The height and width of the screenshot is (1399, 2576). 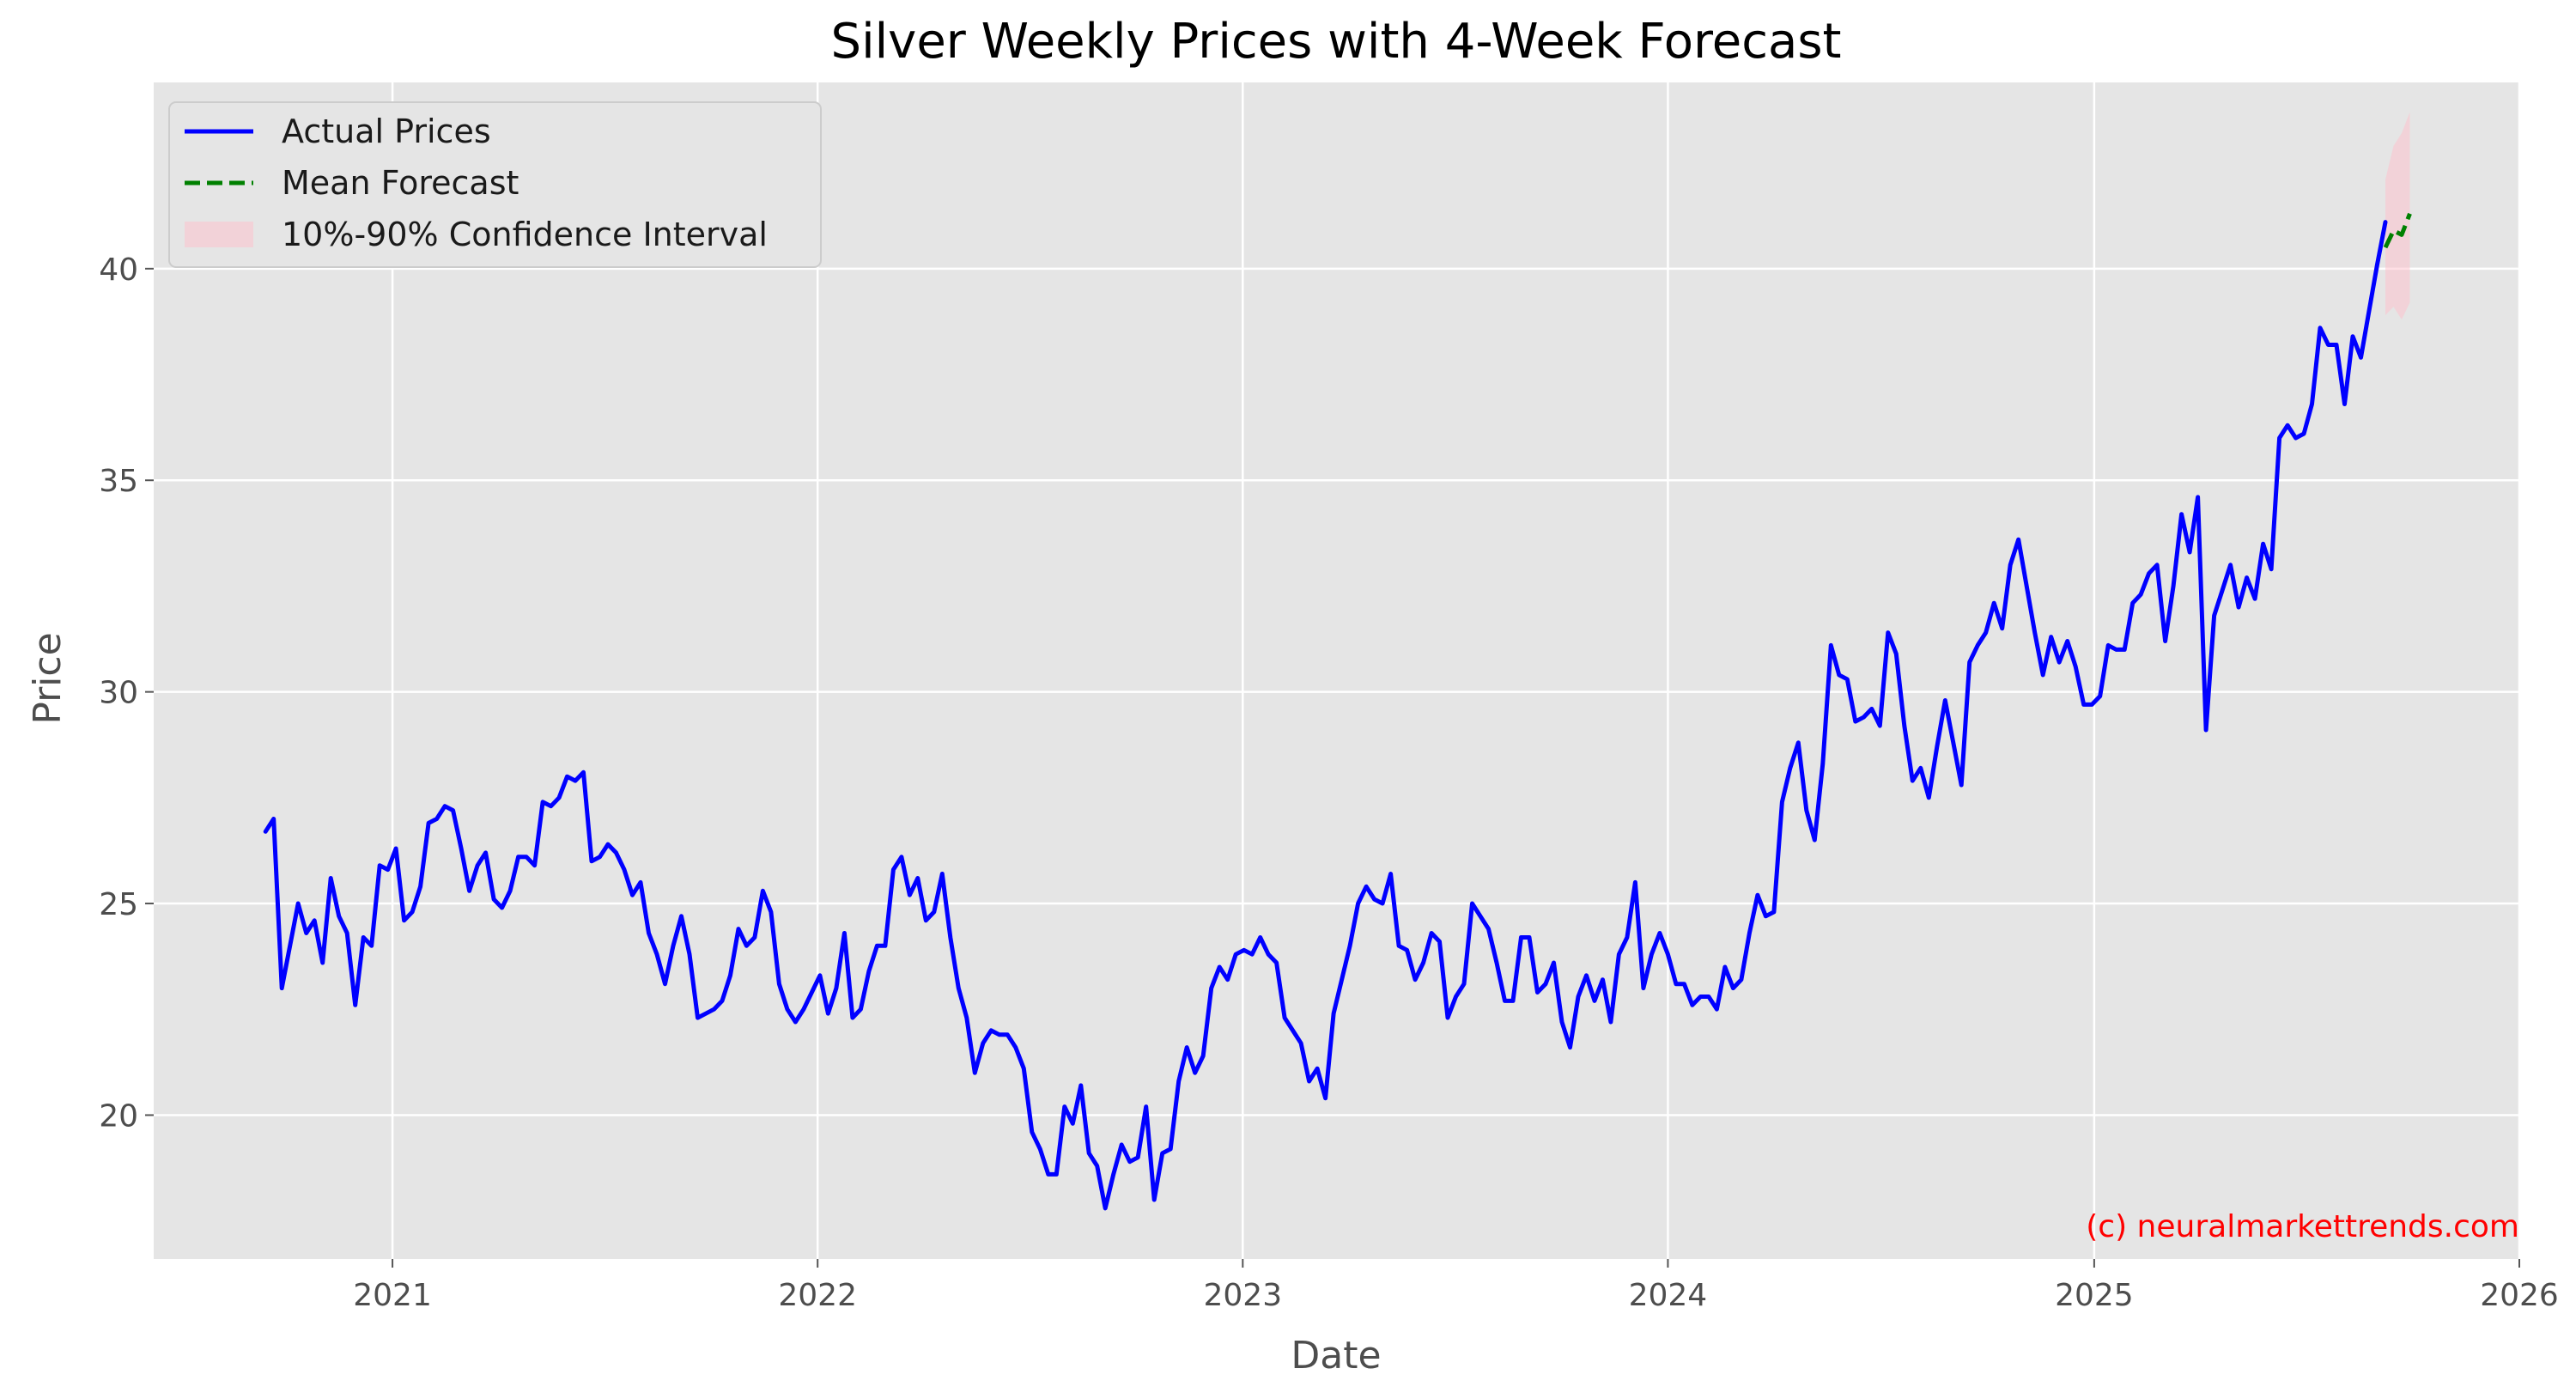 I want to click on legend-label-actual: Actual Prices, so click(x=387, y=131).